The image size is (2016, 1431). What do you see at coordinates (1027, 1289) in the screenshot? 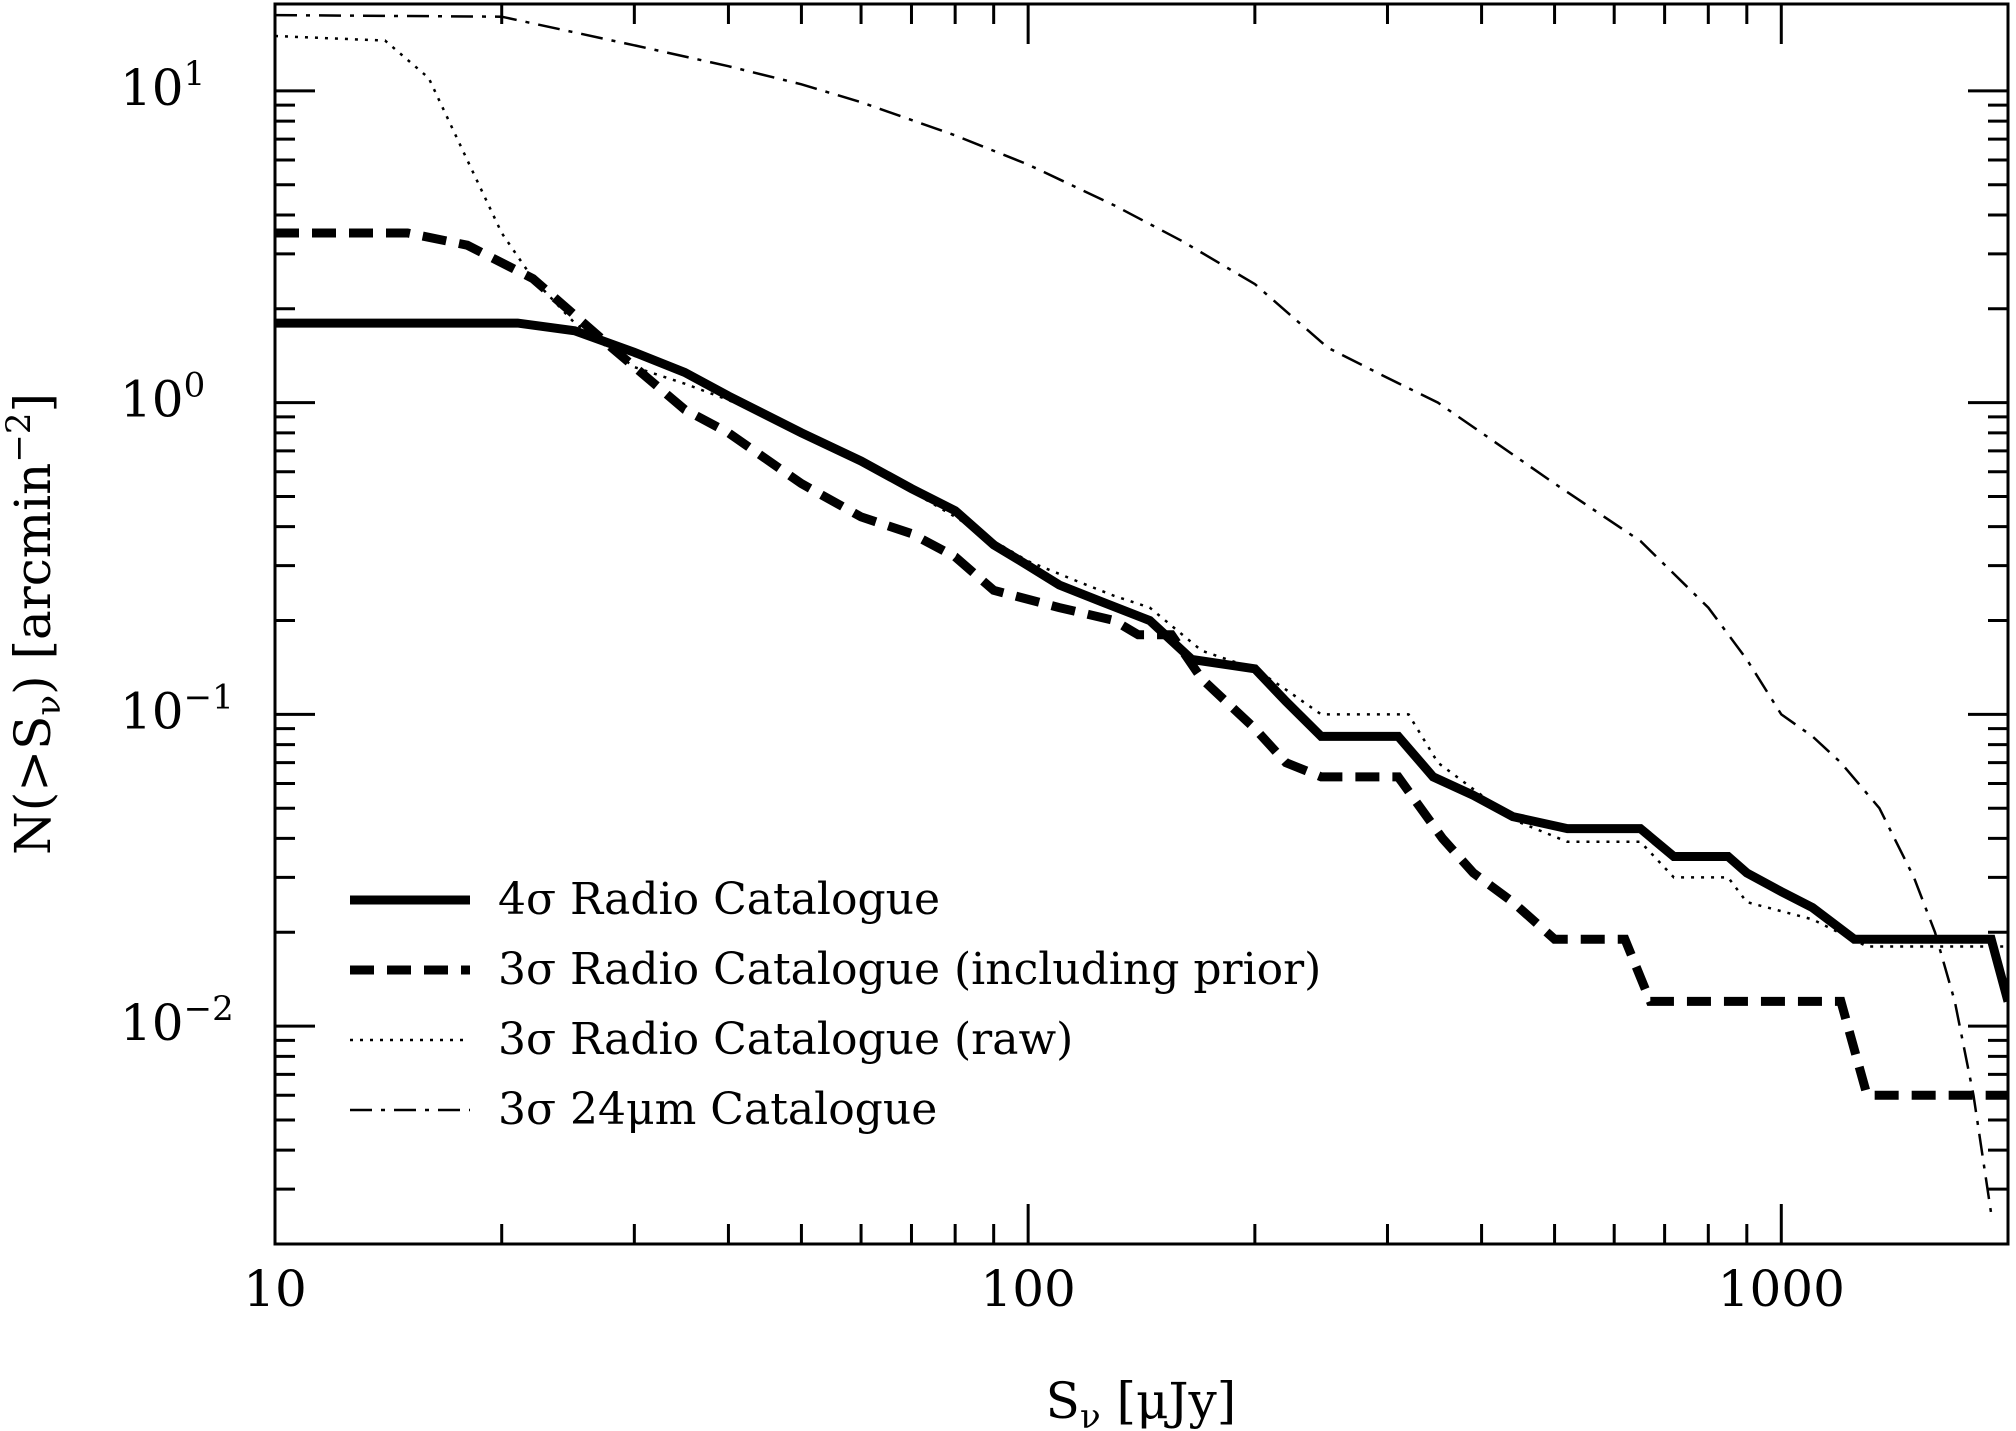
I see `x-tick-label: 100` at bounding box center [1027, 1289].